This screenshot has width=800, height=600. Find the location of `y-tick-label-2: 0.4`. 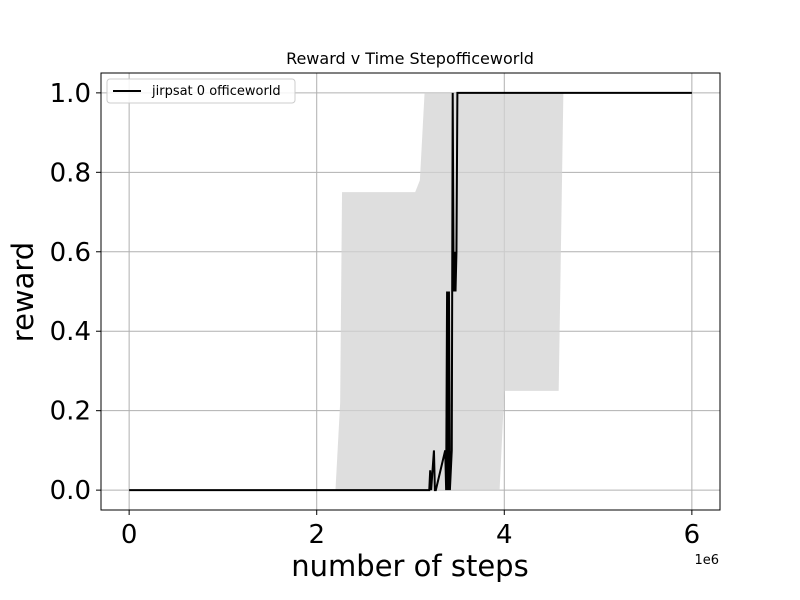

y-tick-label-2: 0.4 is located at coordinates (70, 332).